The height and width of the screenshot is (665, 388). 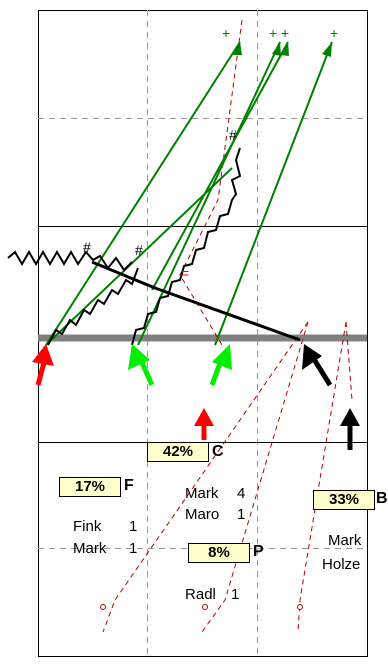 What do you see at coordinates (90, 487) in the screenshot?
I see `percent-badge-f: 17%` at bounding box center [90, 487].